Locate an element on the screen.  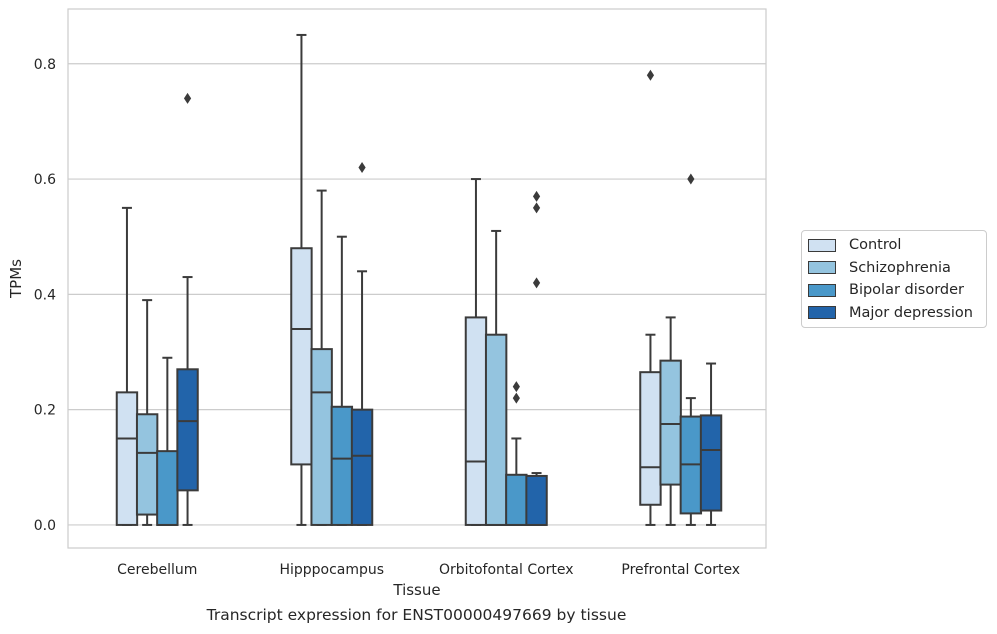
y-tick-label: 0.6 is located at coordinates (45, 180).